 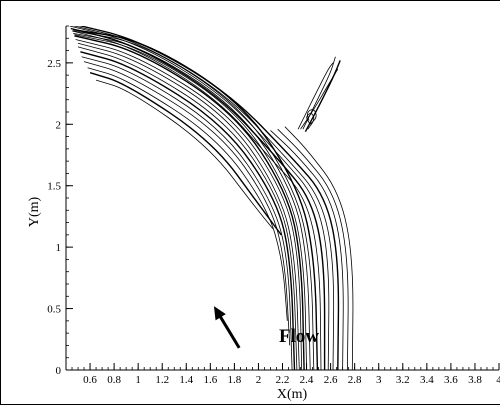 What do you see at coordinates (475, 380) in the screenshot?
I see `x-tick-label: 3.8` at bounding box center [475, 380].